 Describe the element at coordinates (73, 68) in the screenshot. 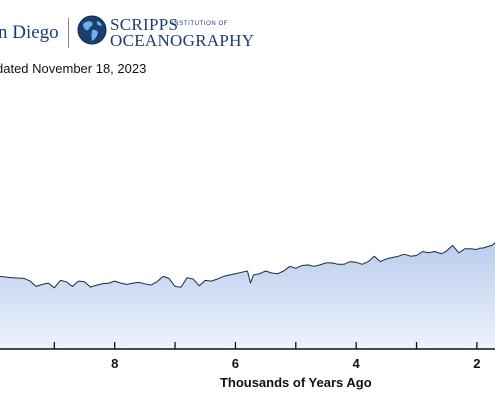

I see `updated-date: dated November 18, 2023` at that location.